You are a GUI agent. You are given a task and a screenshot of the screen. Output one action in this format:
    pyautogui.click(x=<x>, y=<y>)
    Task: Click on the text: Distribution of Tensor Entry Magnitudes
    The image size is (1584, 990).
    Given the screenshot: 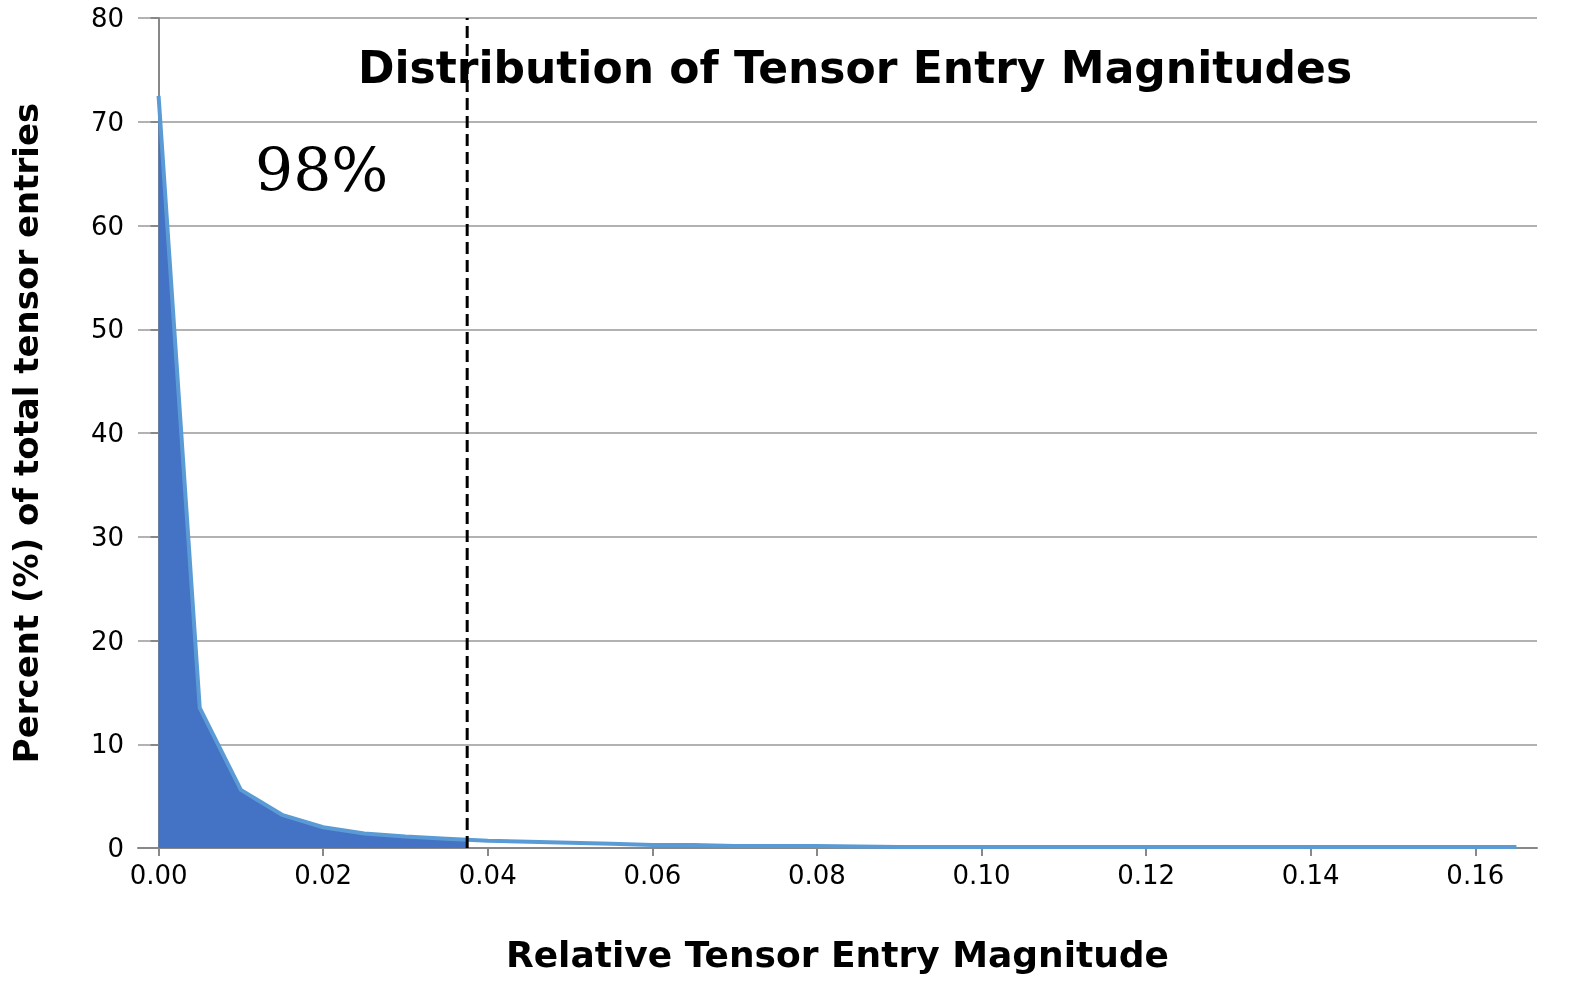 What is the action you would take?
    pyautogui.click(x=855, y=67)
    